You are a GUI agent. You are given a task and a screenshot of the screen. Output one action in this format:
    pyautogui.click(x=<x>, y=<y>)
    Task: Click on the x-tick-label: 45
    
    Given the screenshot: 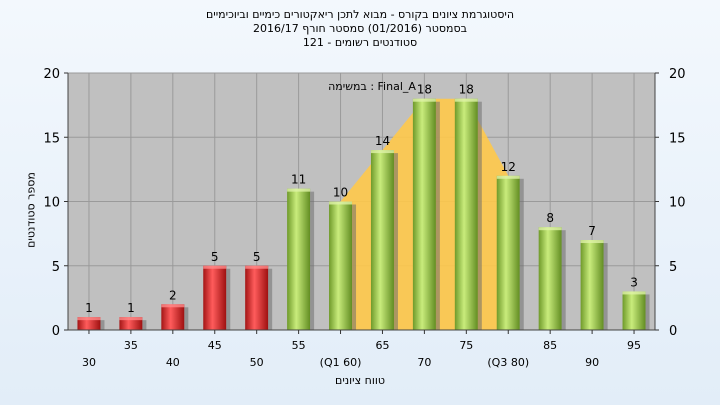 What is the action you would take?
    pyautogui.click(x=215, y=345)
    